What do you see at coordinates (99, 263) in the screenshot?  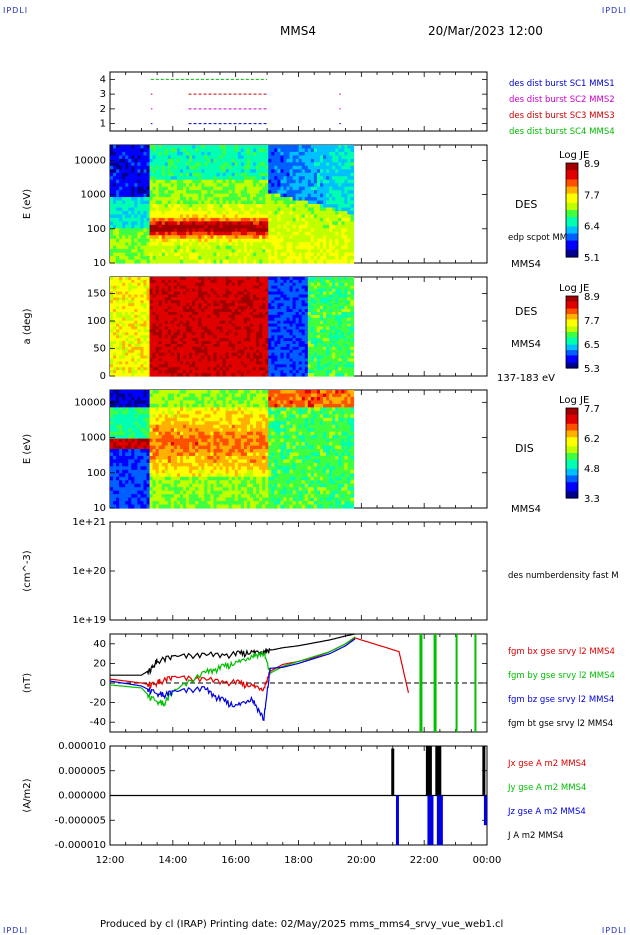 I see `des-energy-ytick-label: 10` at bounding box center [99, 263].